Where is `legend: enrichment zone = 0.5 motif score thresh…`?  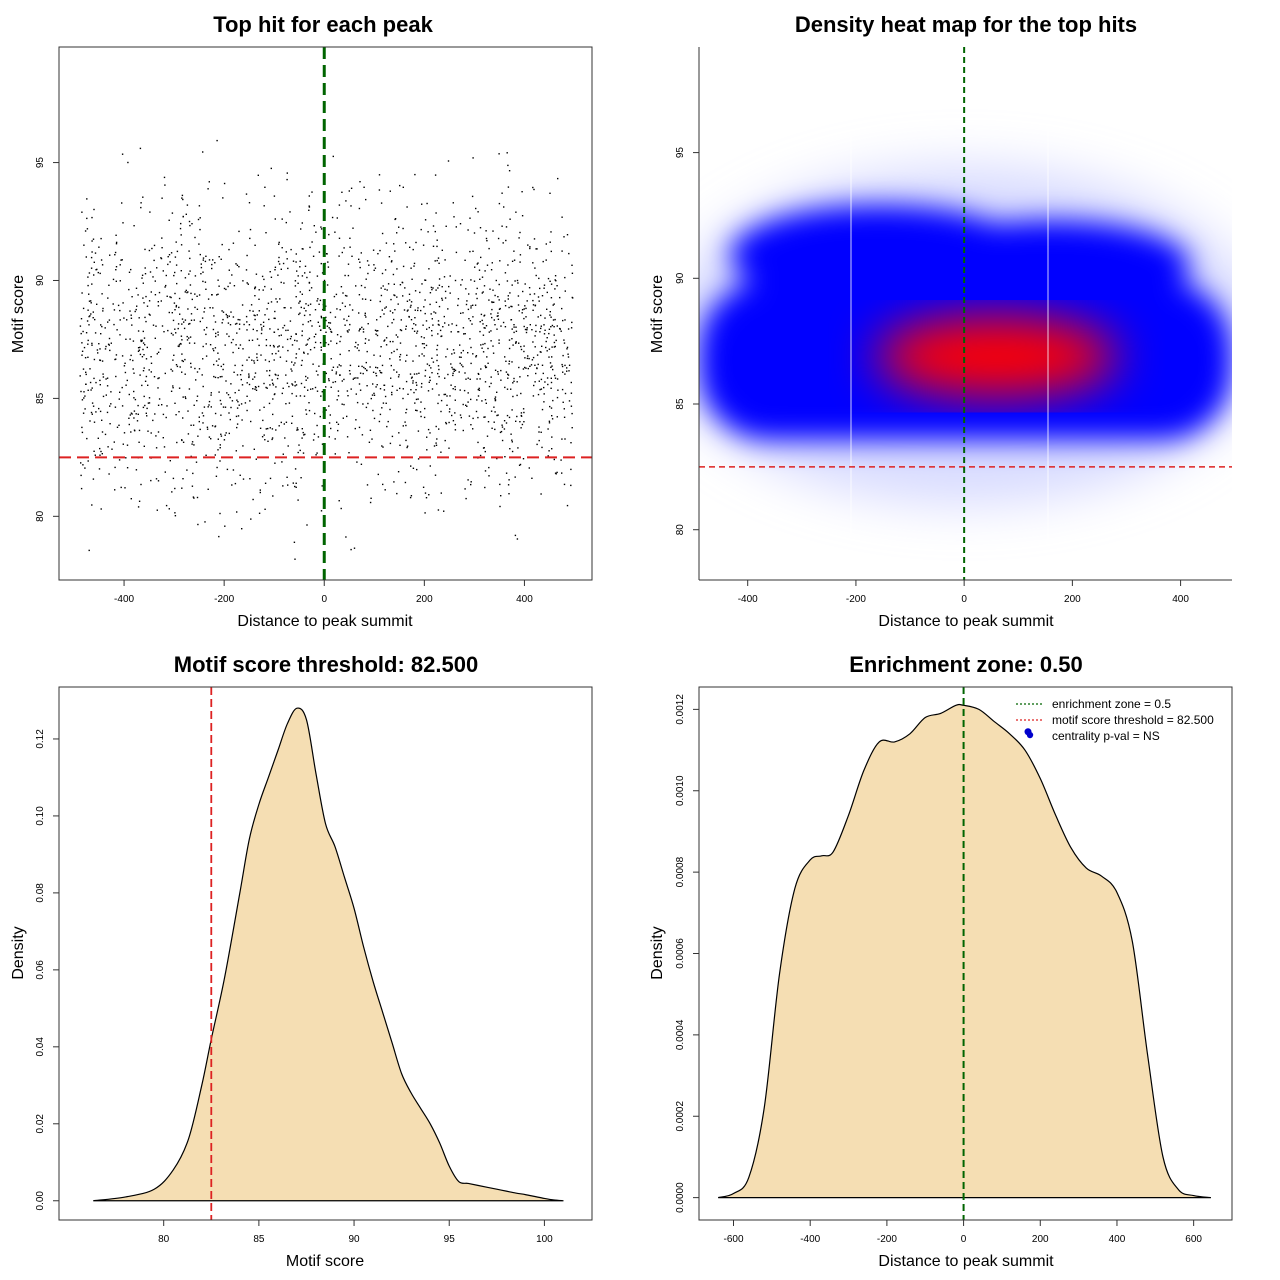 legend: enrichment zone = 0.5 motif score thresh… is located at coordinates (1115, 720).